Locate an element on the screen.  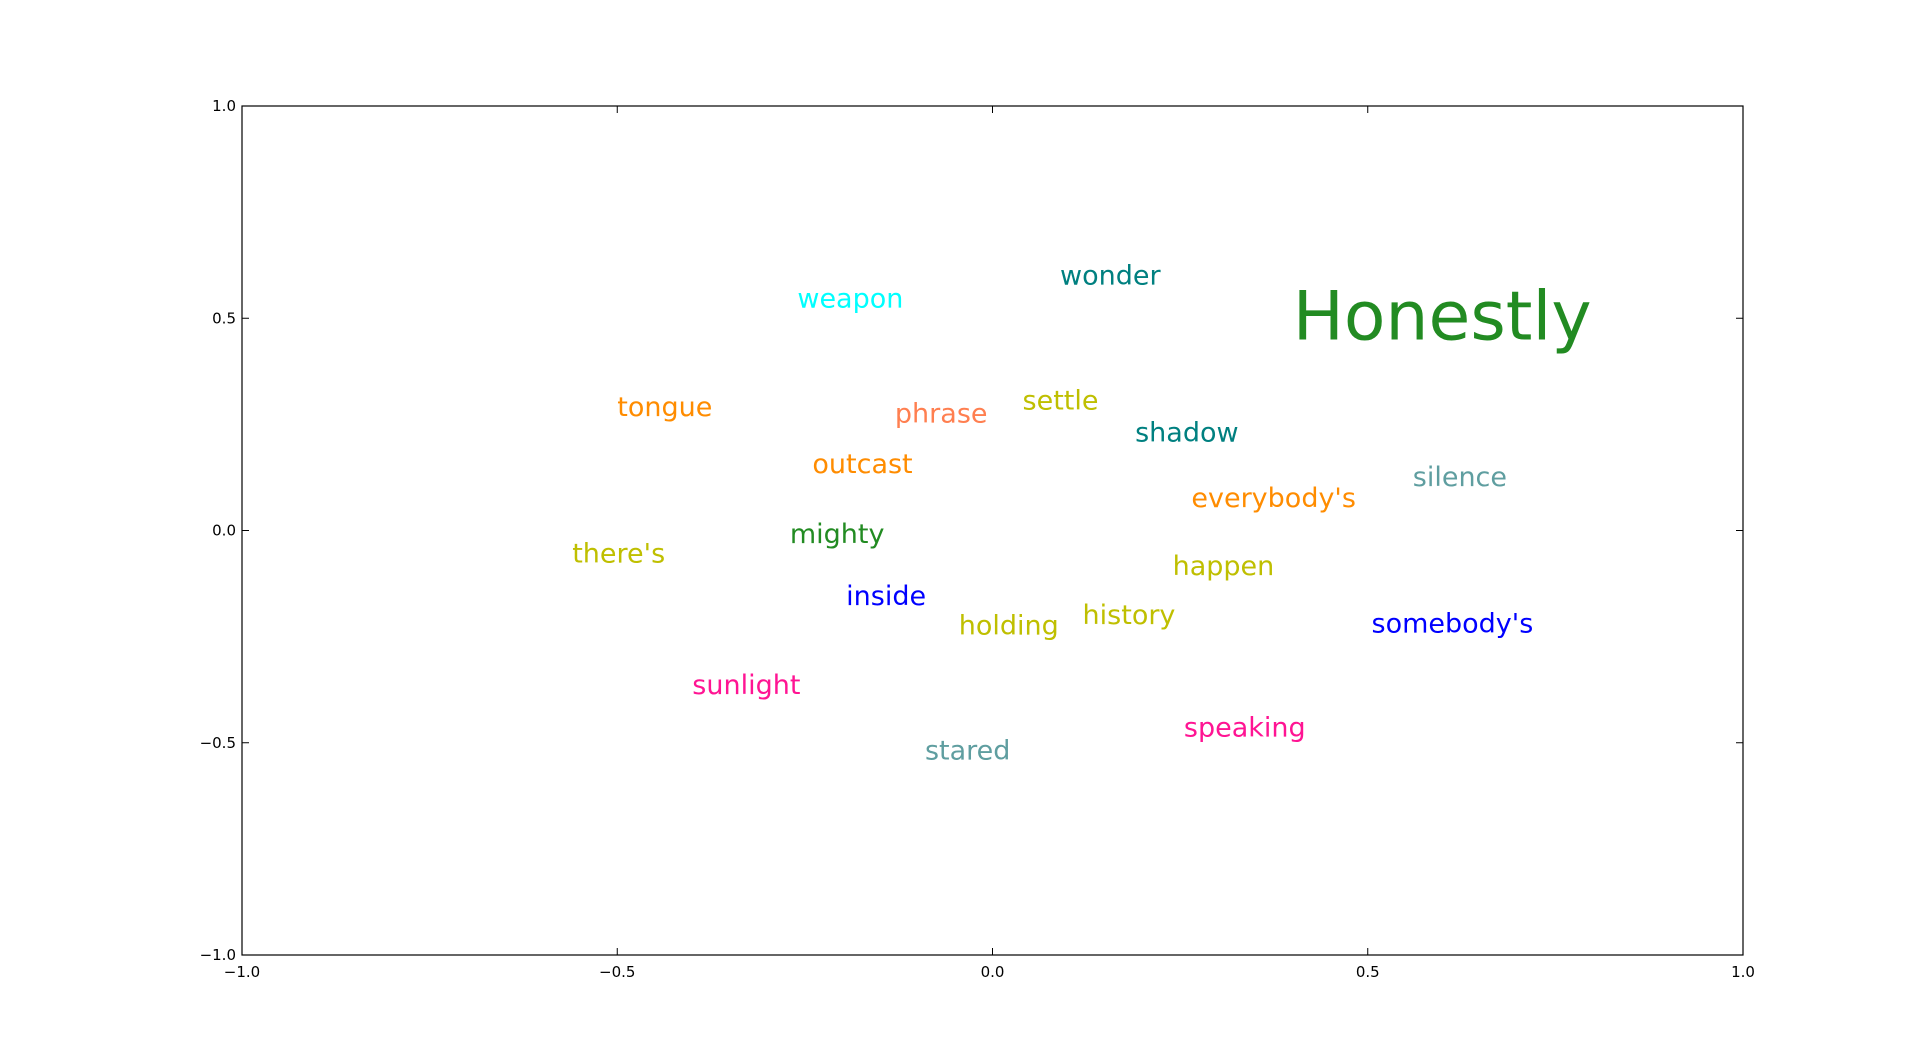
x-tick-label: 0.5 is located at coordinates (1368, 972).